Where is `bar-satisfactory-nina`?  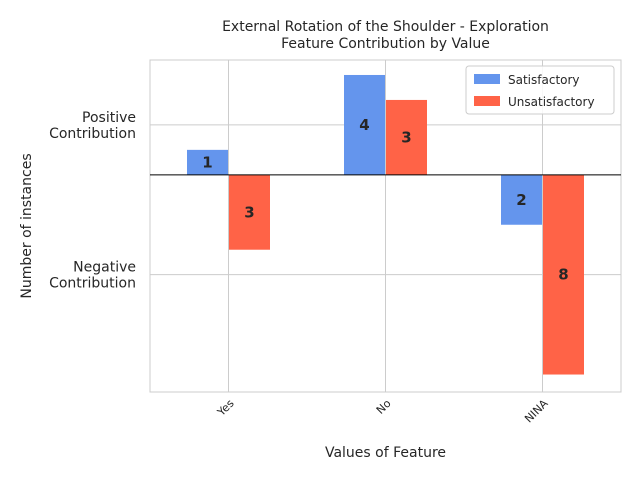
bar-satisfactory-nina is located at coordinates (521, 199).